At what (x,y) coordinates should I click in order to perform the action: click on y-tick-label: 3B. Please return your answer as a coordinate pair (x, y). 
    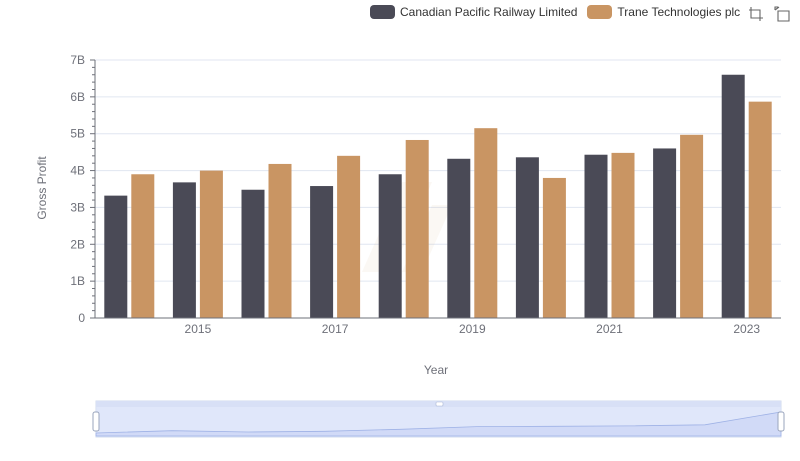
    Looking at the image, I should click on (77, 207).